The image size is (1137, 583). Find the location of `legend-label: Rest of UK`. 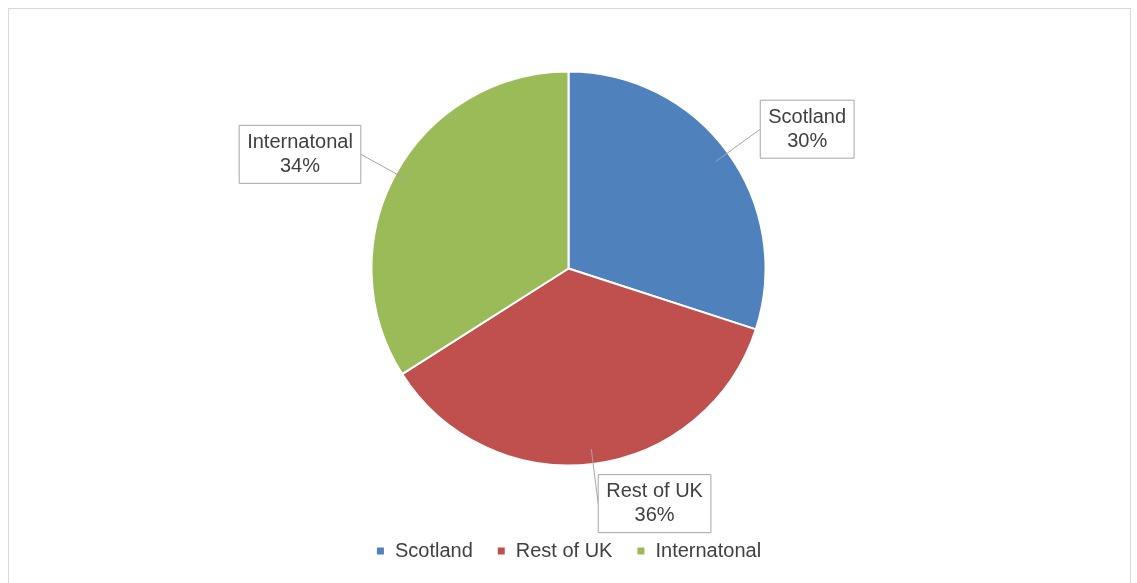

legend-label: Rest of UK is located at coordinates (564, 549).